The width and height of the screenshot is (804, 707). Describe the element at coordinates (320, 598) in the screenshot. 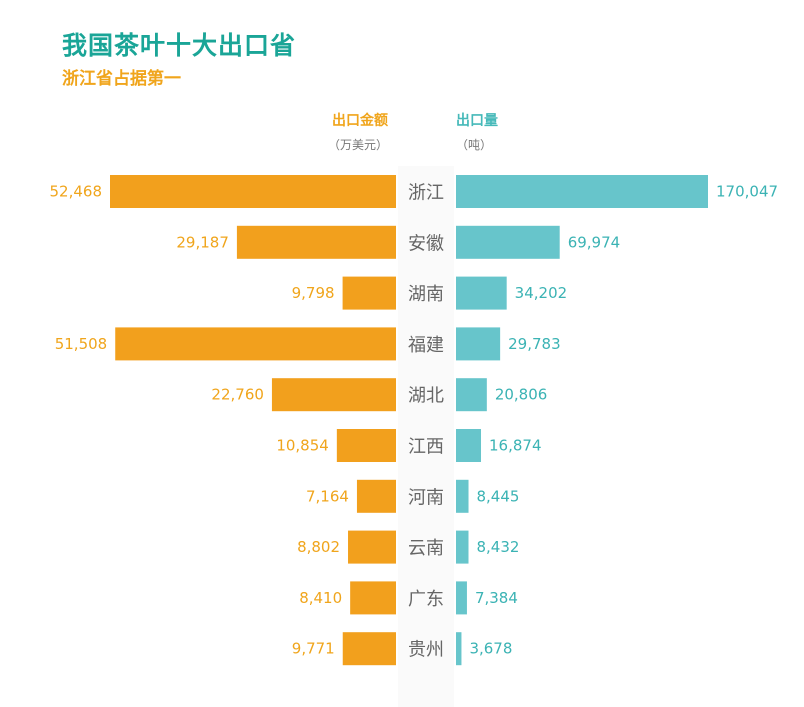

I see `data-label-export-value-8: 8,410` at that location.